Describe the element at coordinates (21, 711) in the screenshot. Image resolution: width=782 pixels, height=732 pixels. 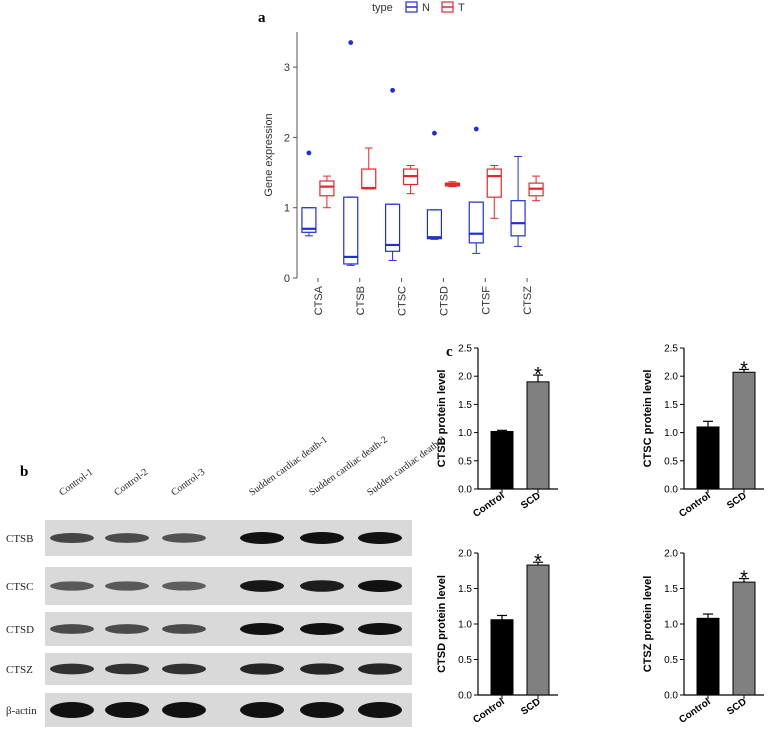
I see `blot-row-label: β-actin` at that location.